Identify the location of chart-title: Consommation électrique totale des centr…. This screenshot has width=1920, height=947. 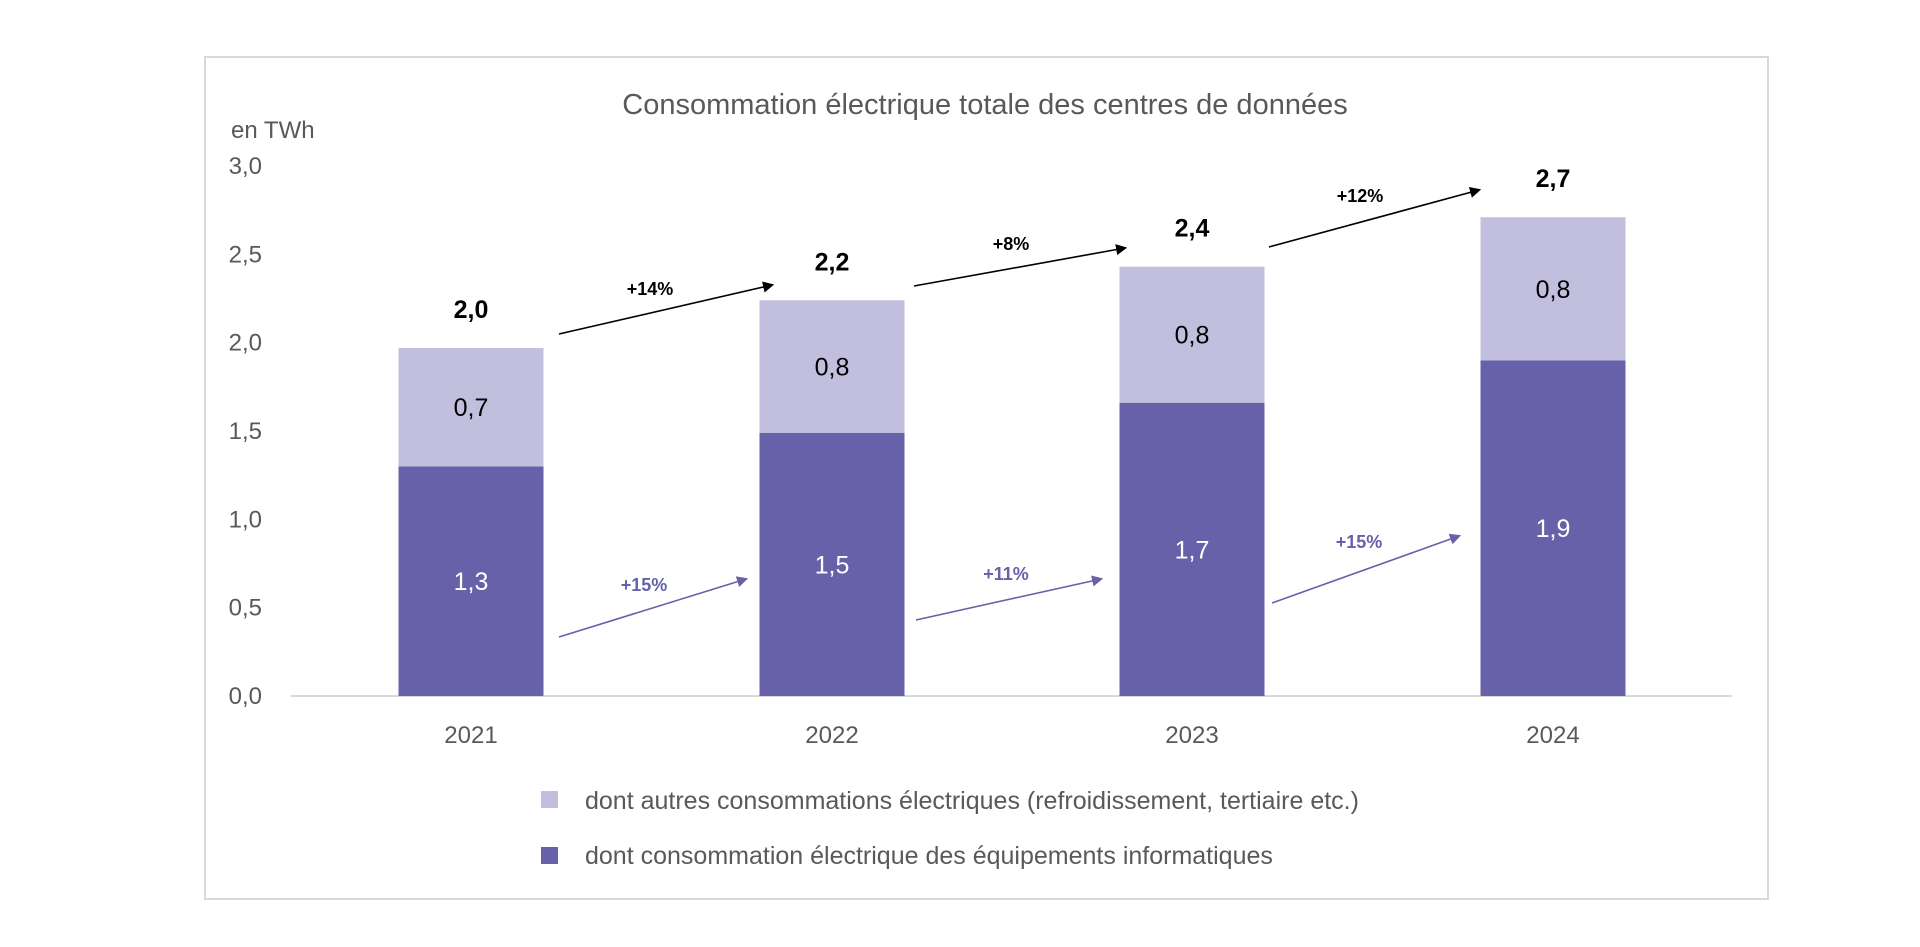
(984, 105).